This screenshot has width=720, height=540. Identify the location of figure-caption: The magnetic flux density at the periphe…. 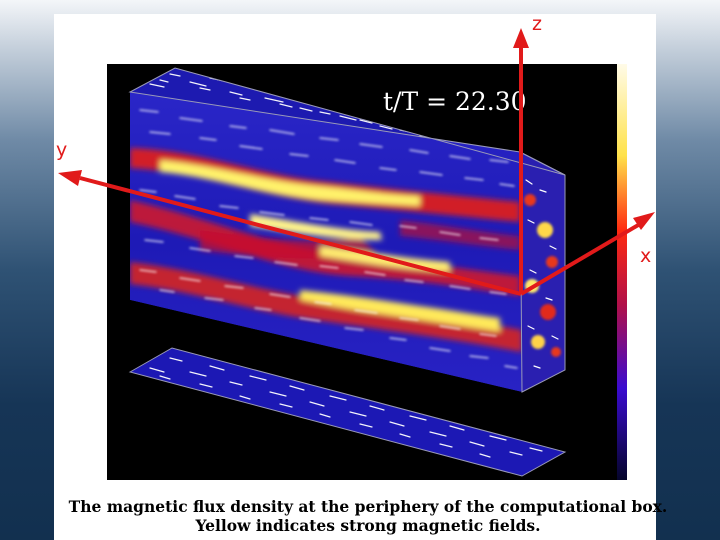
(368, 516).